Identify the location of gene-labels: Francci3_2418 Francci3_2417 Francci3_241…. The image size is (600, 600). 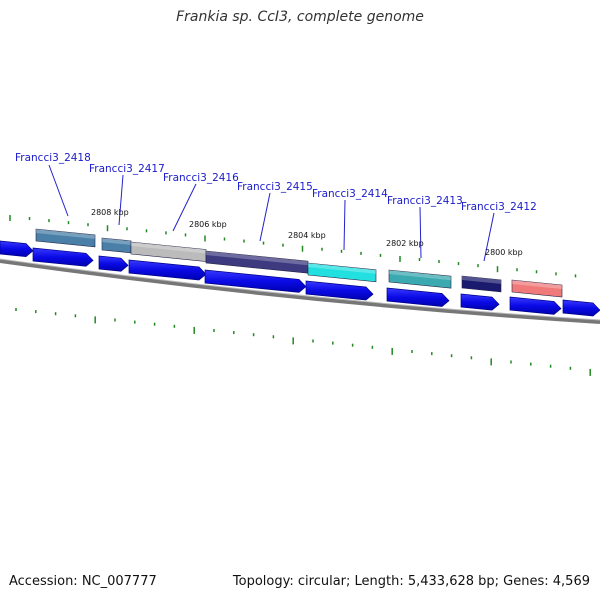
(276, 182).